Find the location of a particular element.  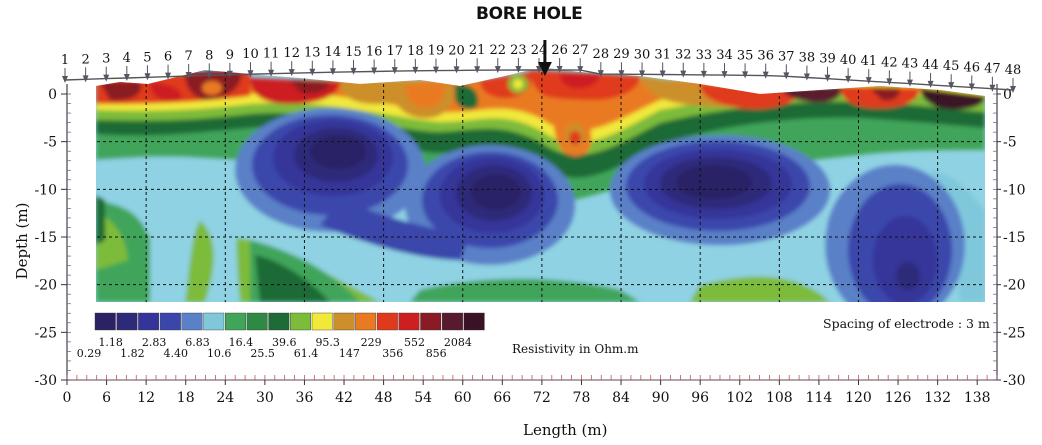

legend-value: 552 is located at coordinates (414, 342).